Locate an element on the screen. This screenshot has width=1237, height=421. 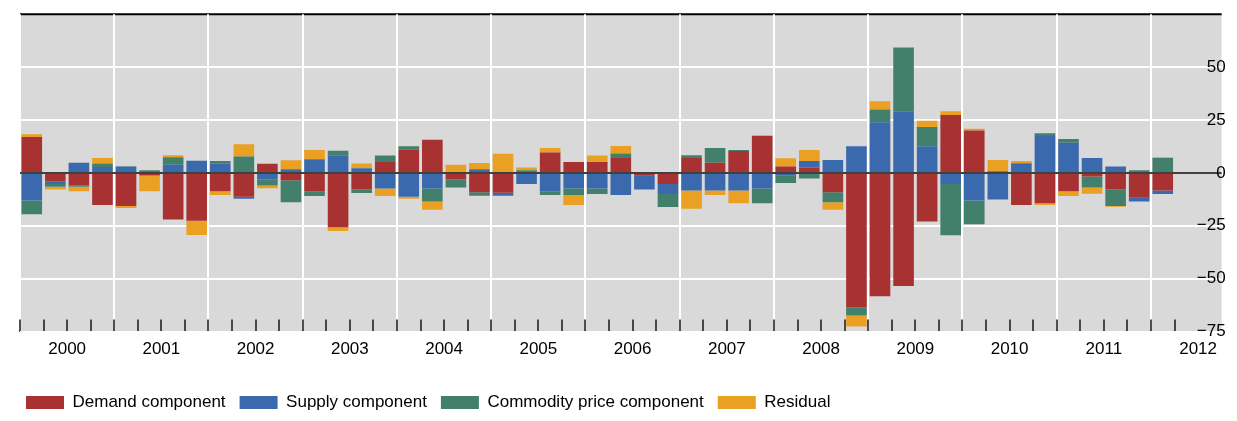
y-tick-label: 25 is located at coordinates (1216, 119).